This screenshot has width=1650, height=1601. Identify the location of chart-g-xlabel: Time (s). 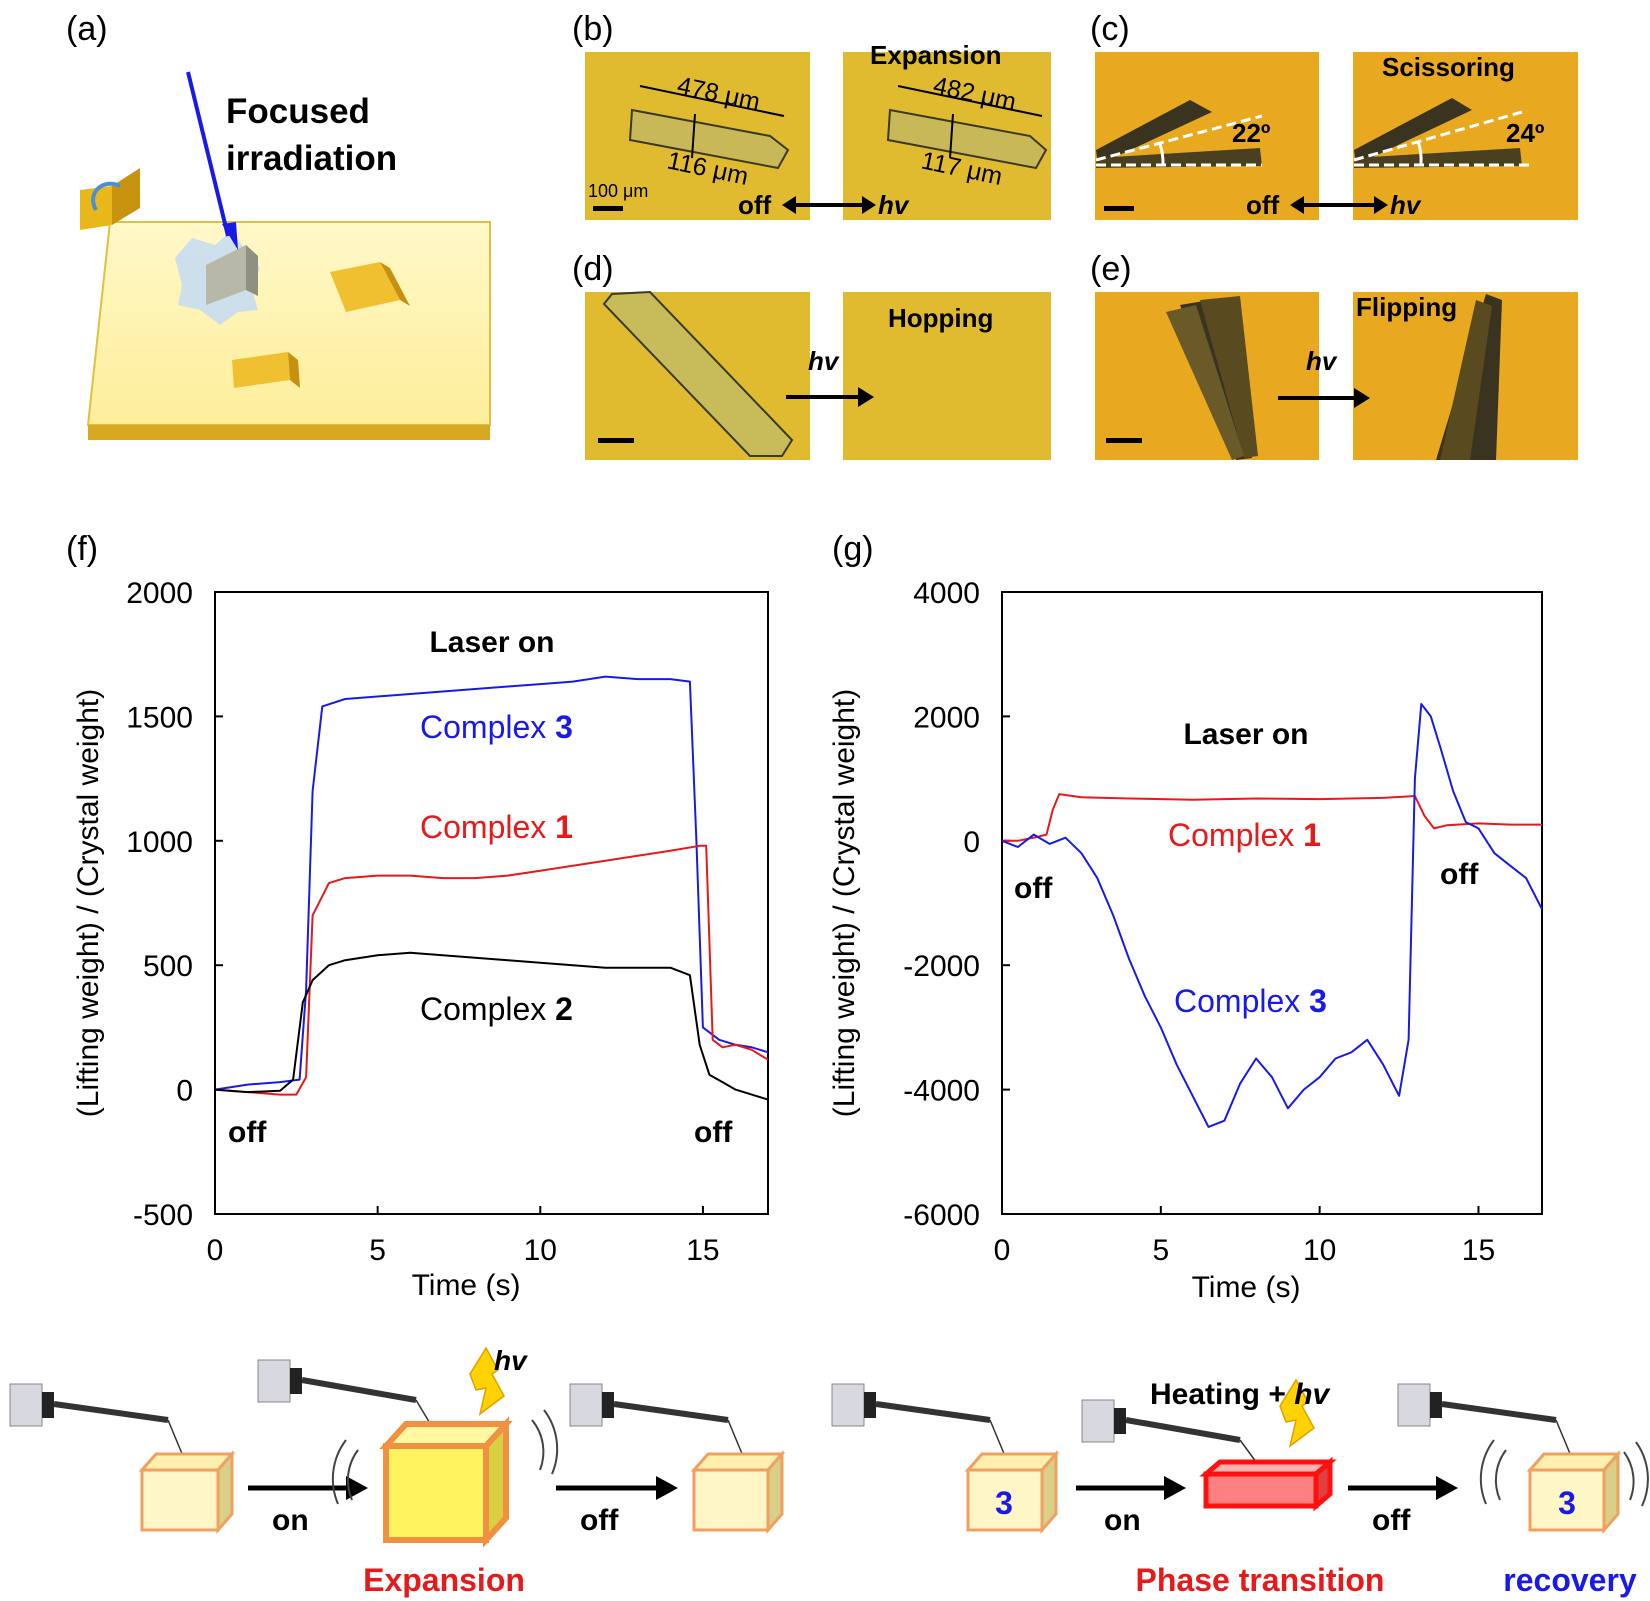
(1246, 1287).